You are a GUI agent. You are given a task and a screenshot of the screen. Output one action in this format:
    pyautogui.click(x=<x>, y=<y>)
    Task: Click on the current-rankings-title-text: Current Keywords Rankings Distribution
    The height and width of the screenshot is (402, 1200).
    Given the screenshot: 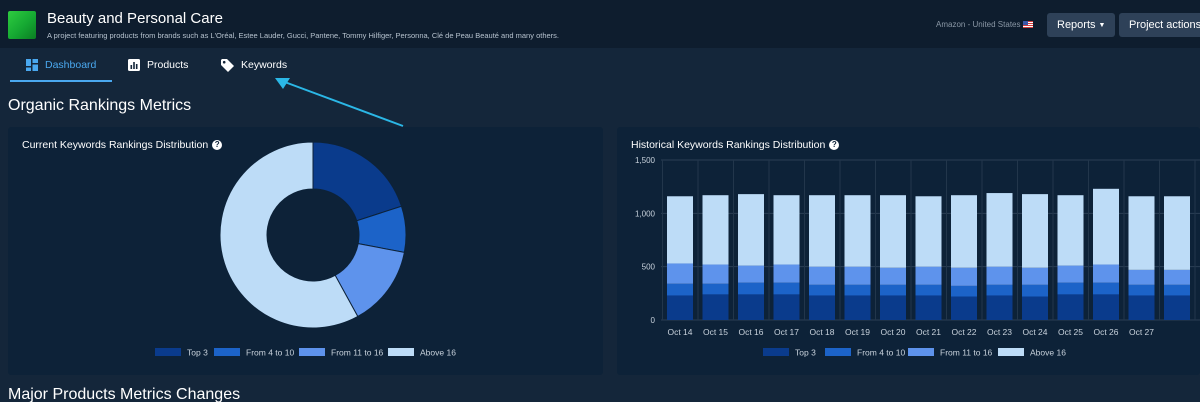 What is the action you would take?
    pyautogui.click(x=115, y=145)
    